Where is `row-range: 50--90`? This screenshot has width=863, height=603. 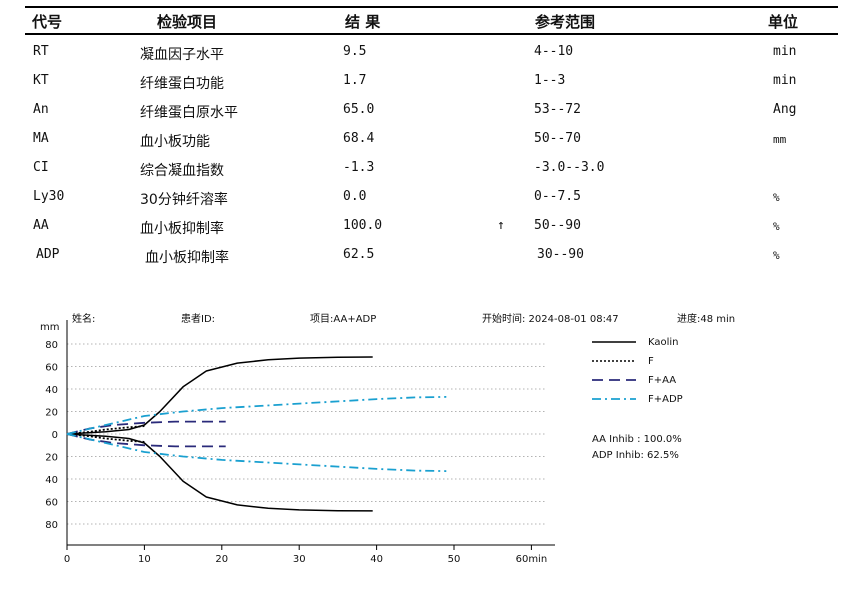 row-range: 50--90 is located at coordinates (557, 225).